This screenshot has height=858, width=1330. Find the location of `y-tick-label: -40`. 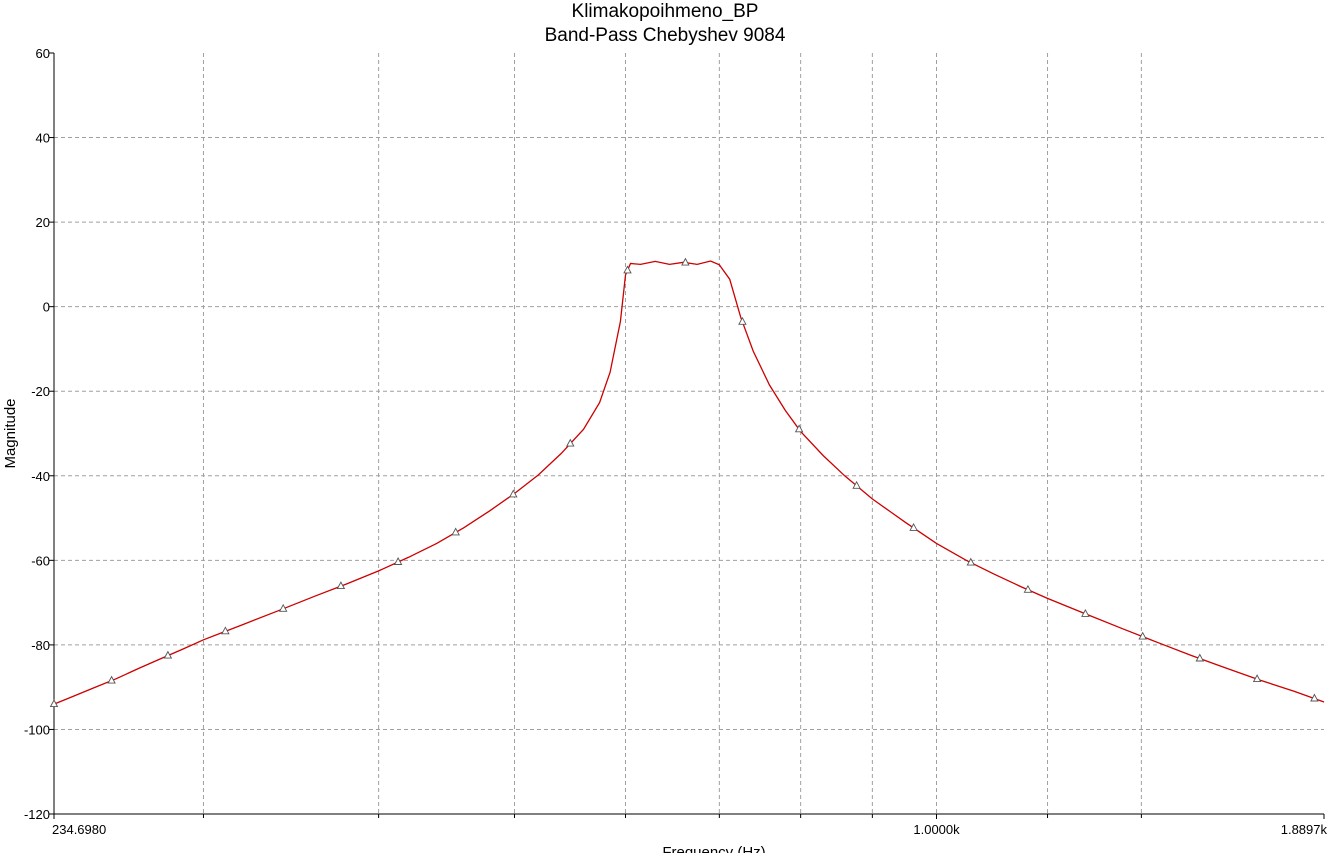

y-tick-label: -40 is located at coordinates (40, 476).